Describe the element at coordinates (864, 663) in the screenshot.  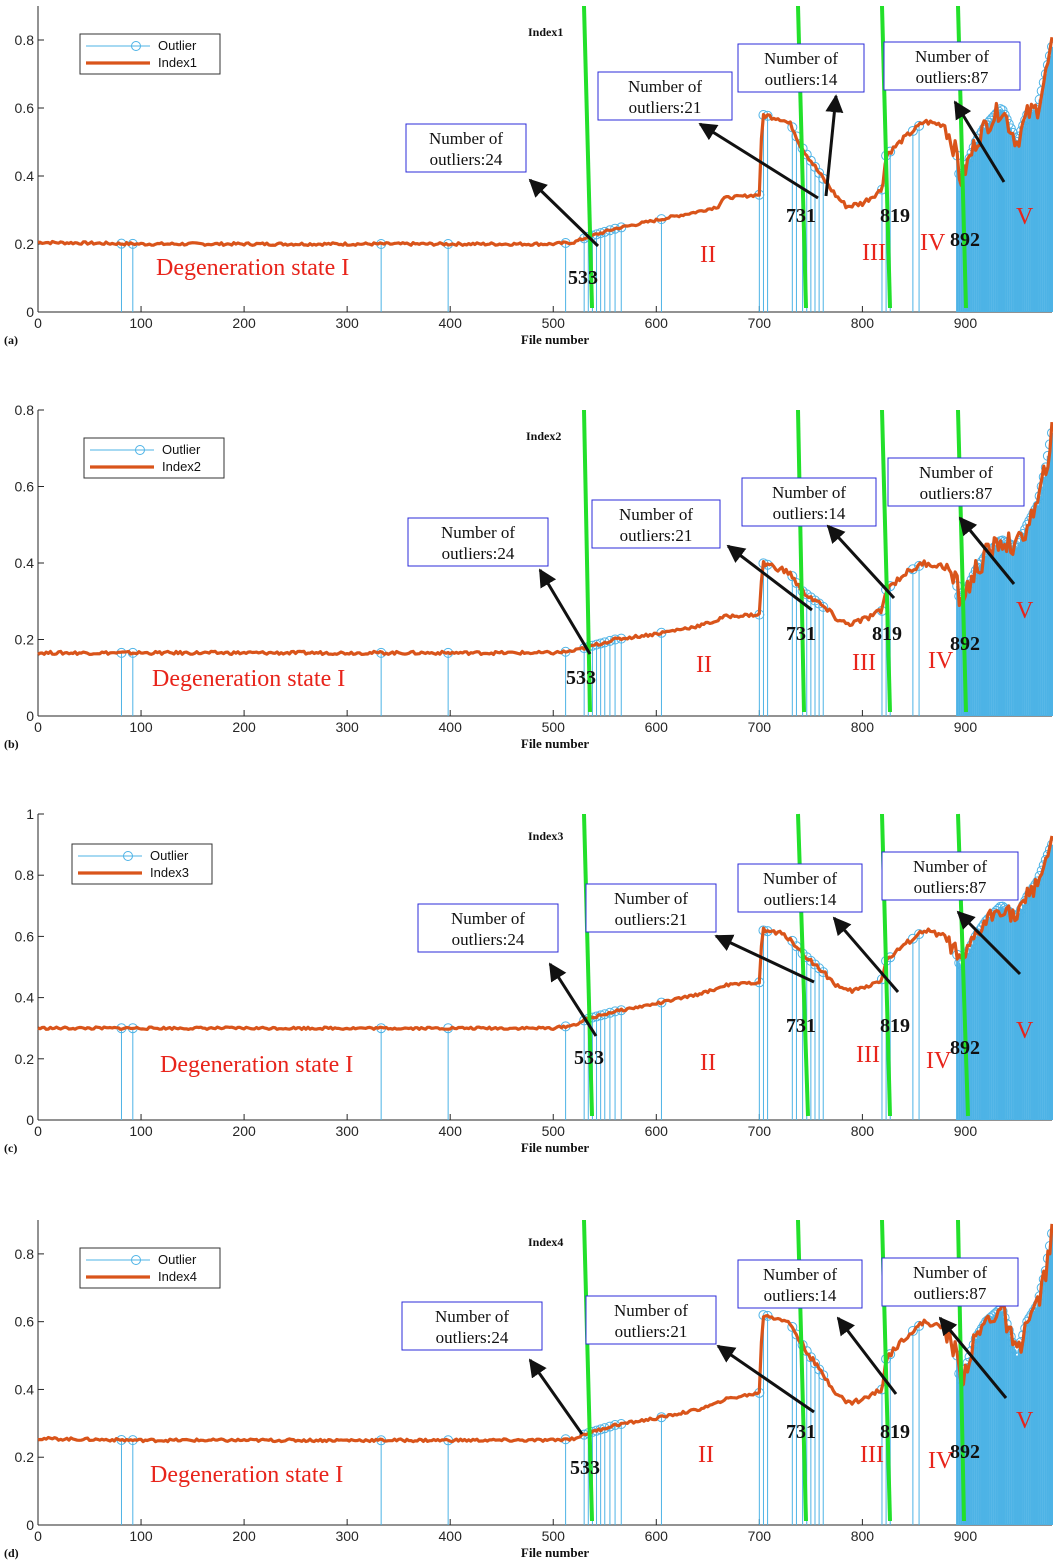
I see `stage-label: III` at that location.